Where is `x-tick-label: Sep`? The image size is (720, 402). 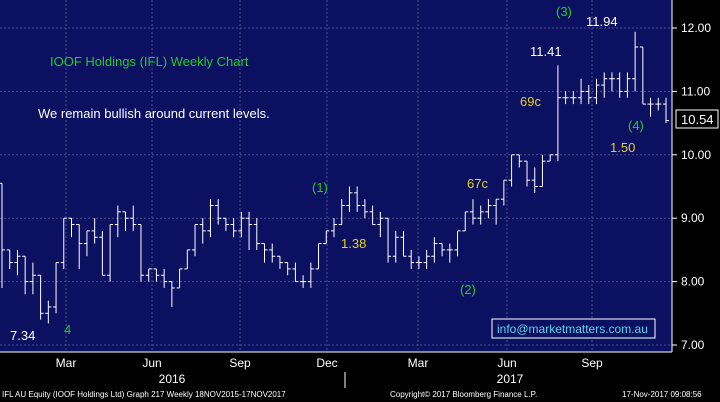
x-tick-label: Sep is located at coordinates (592, 363).